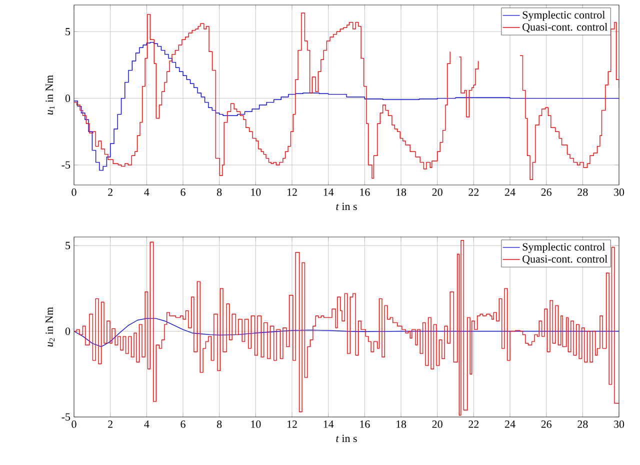 The image size is (640, 465). I want to click on y-axis-title: u$_{1}$ in Nm, so click(50, 95).